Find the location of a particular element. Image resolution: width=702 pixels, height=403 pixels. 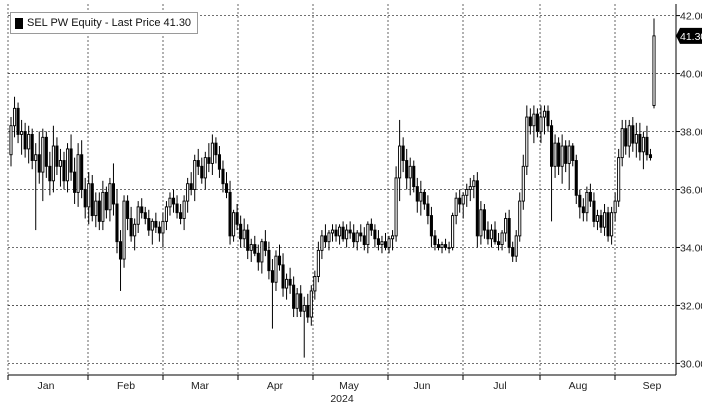

y-tick-label: 42.00 is located at coordinates (691, 17).